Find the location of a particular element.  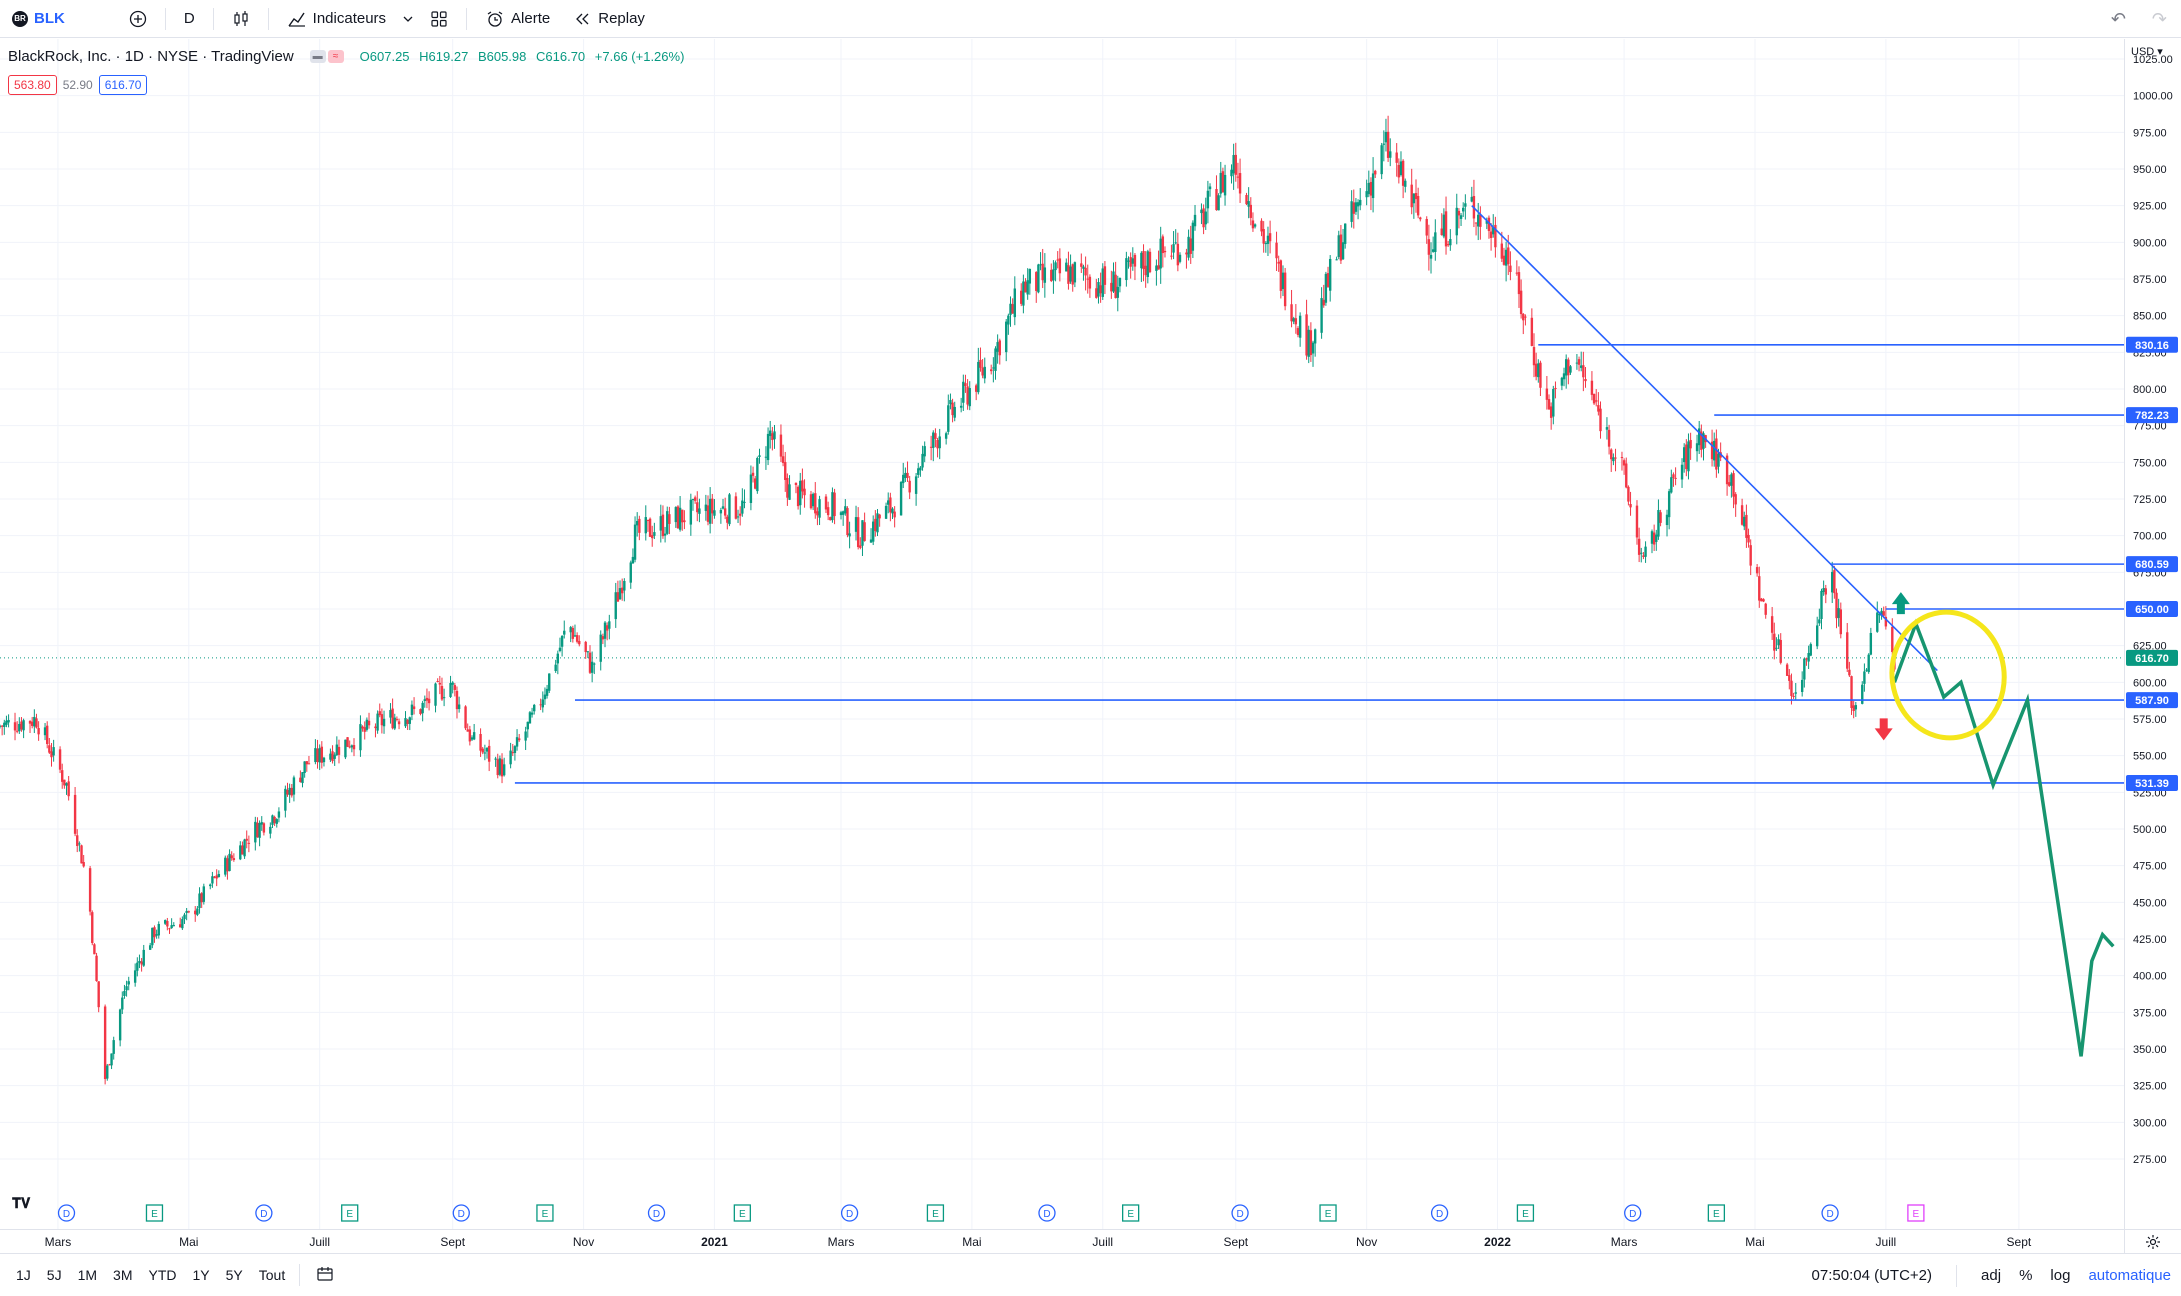

chart-settings-button is located at coordinates (2152, 1241).